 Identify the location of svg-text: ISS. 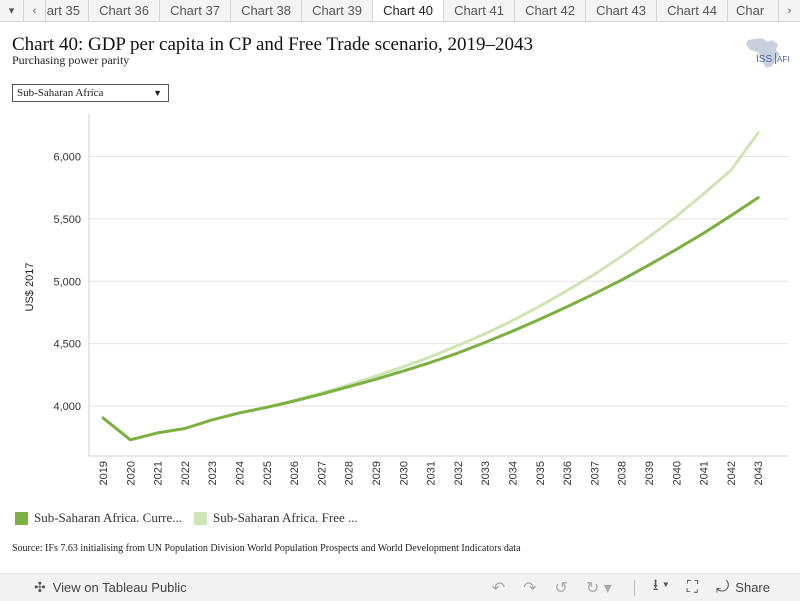
(764, 59).